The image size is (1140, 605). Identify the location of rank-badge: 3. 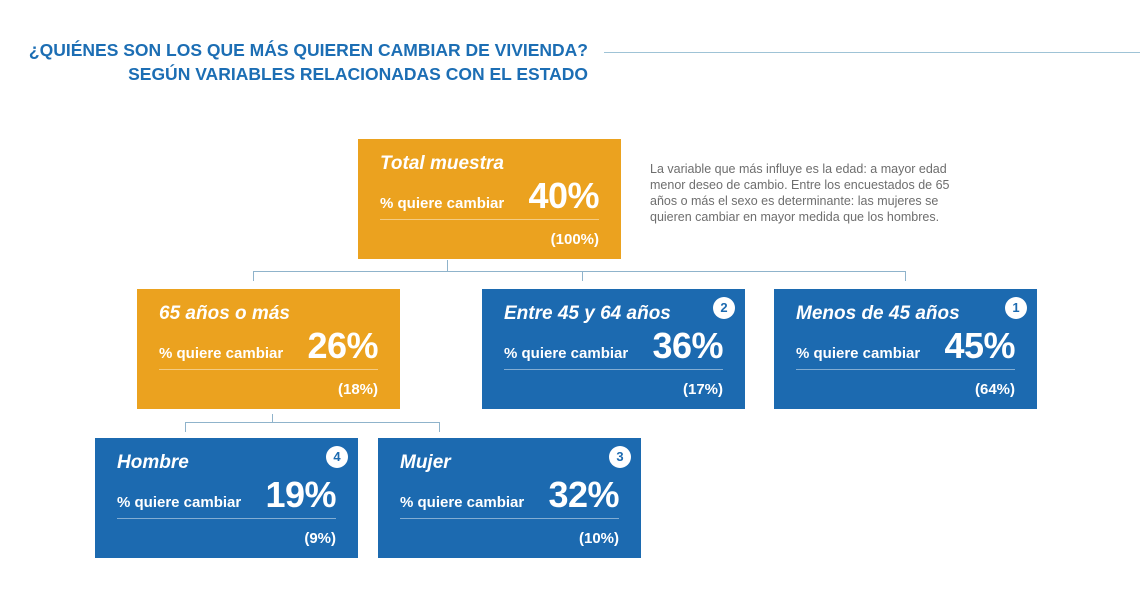
(620, 457).